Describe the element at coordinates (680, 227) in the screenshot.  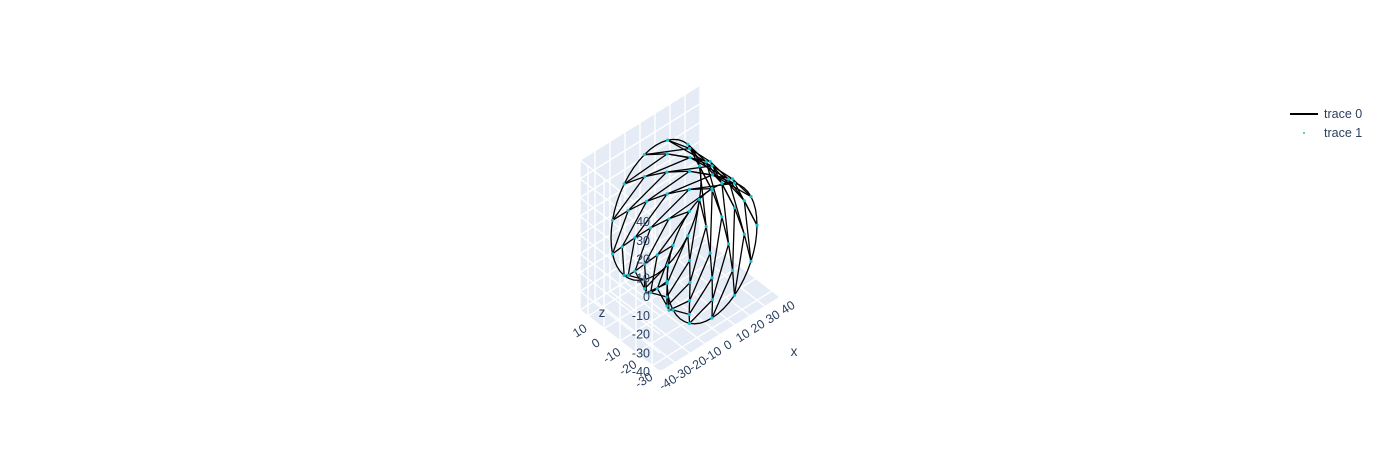
I see `scene-content` at that location.